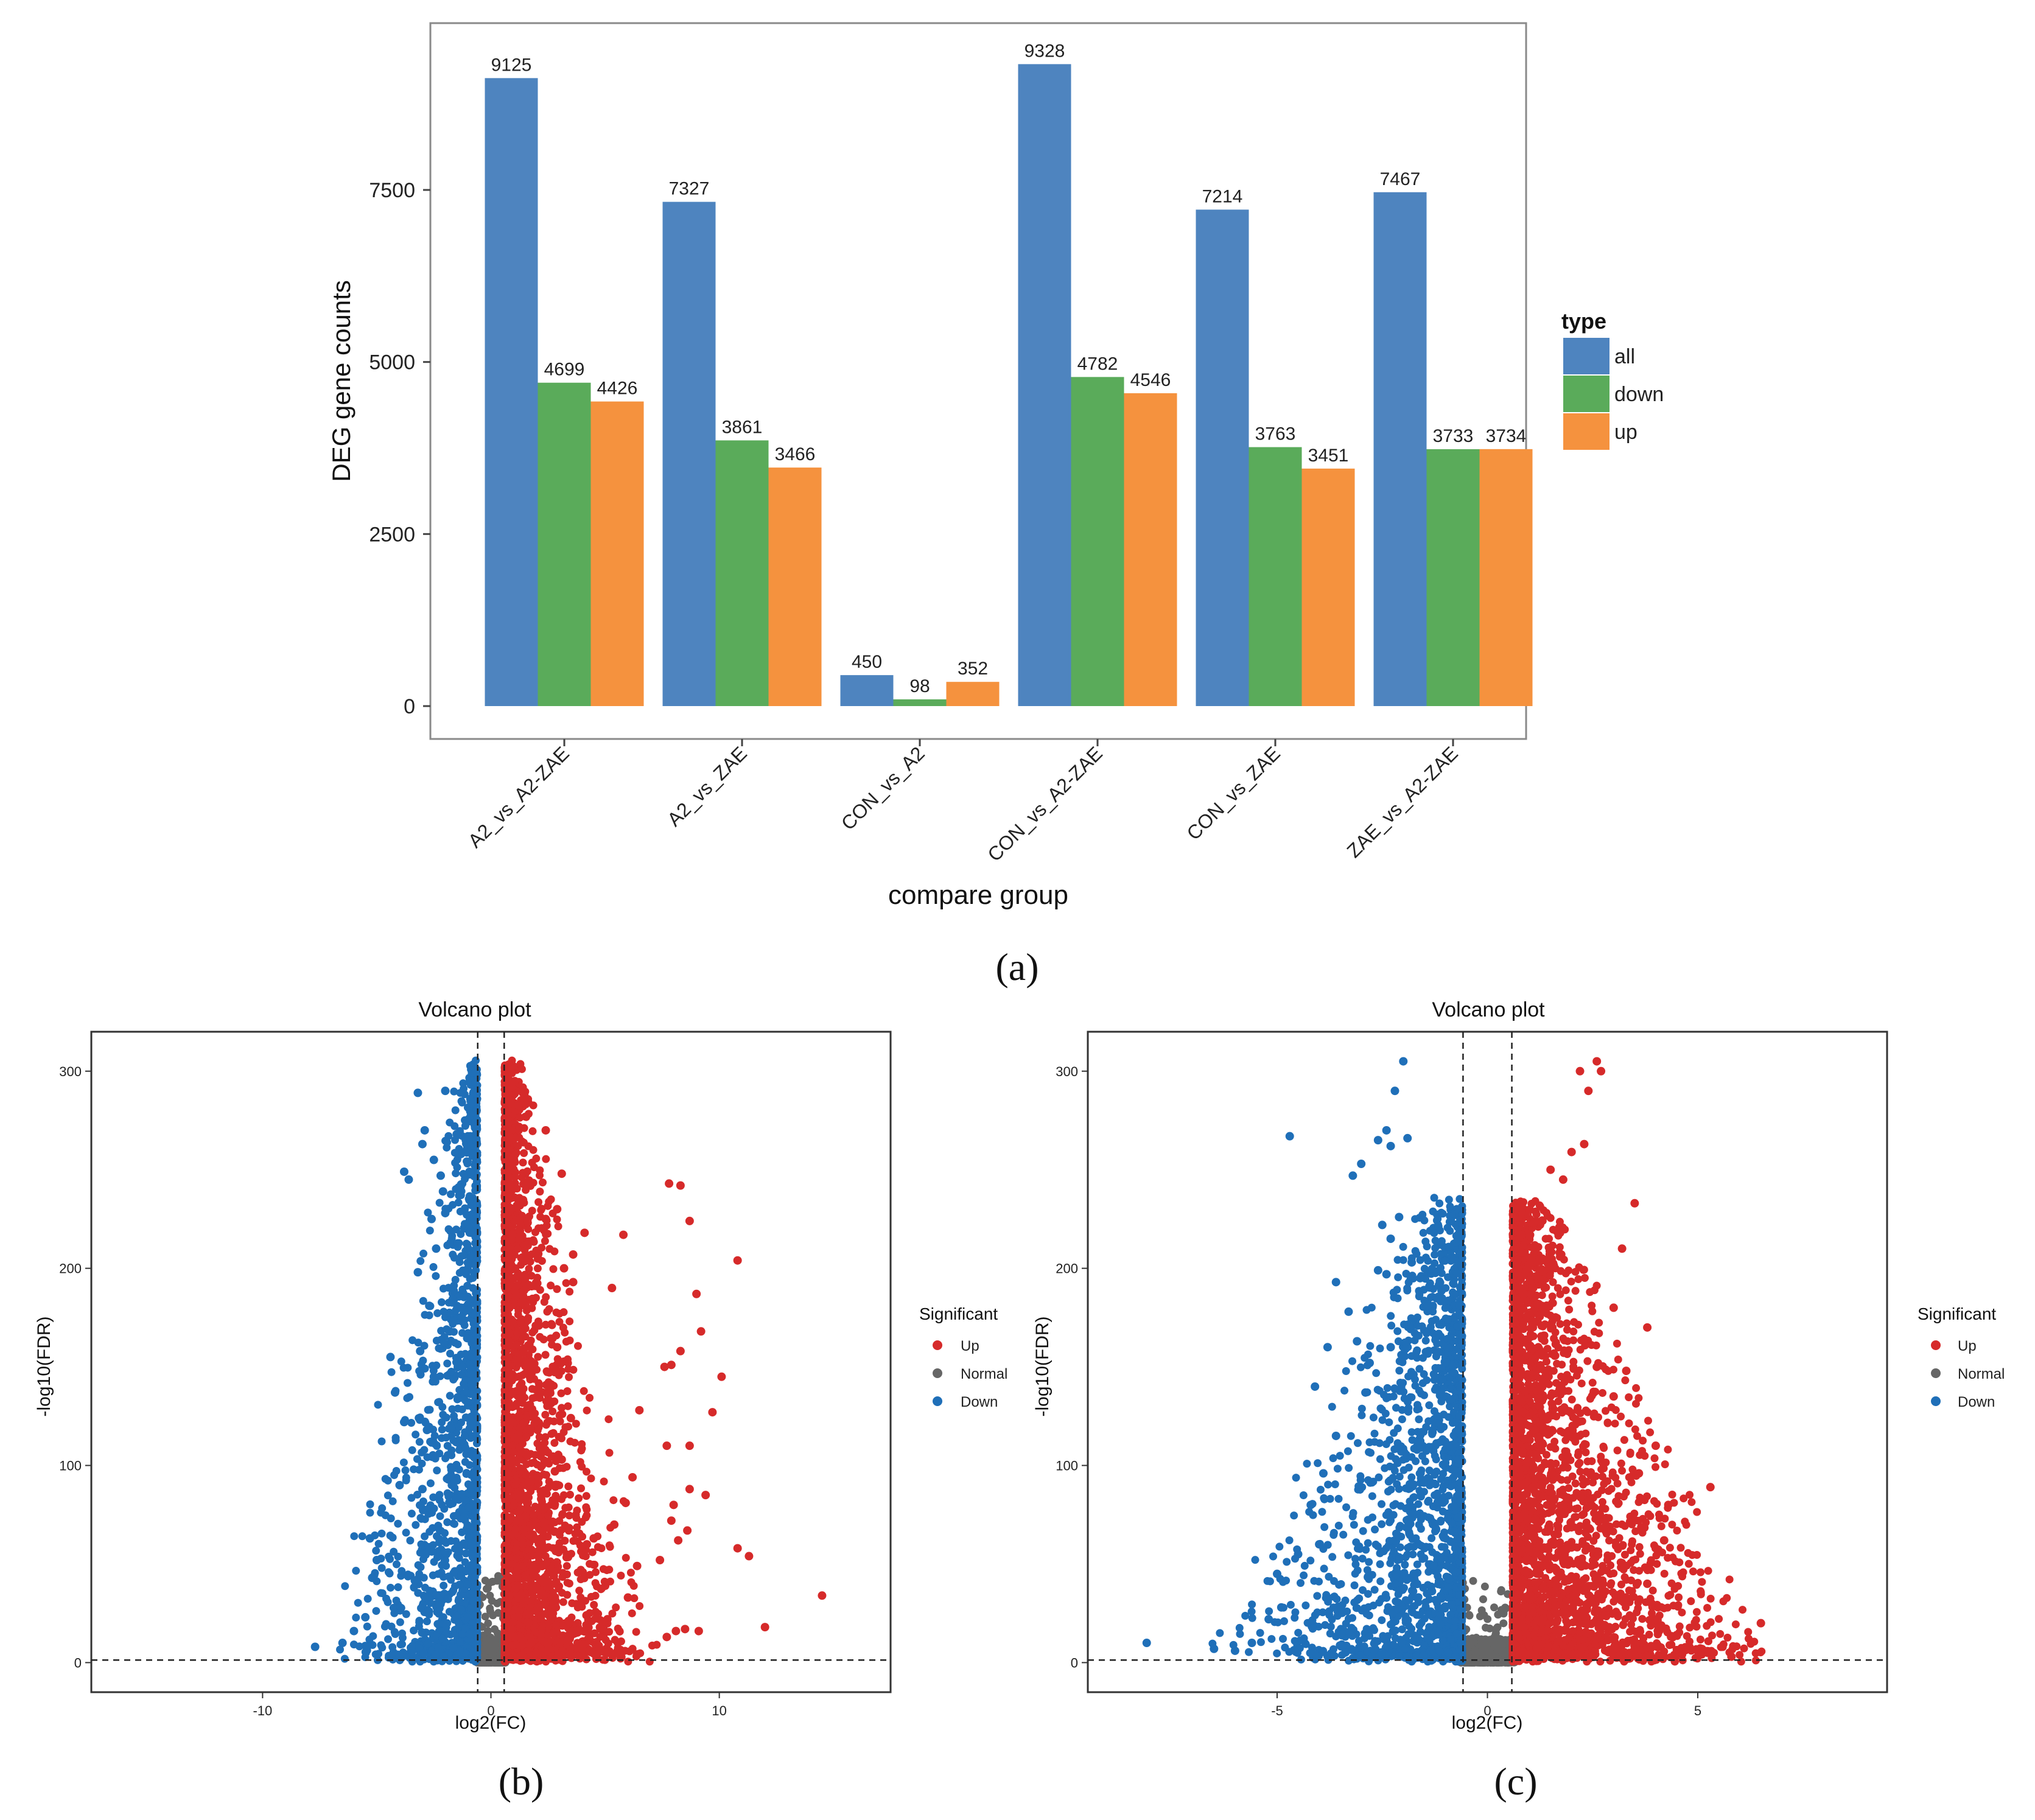  Describe the element at coordinates (512, 65) in the screenshot. I see `bar-label-all-A2_vs_A2-ZAE: 9125` at that location.